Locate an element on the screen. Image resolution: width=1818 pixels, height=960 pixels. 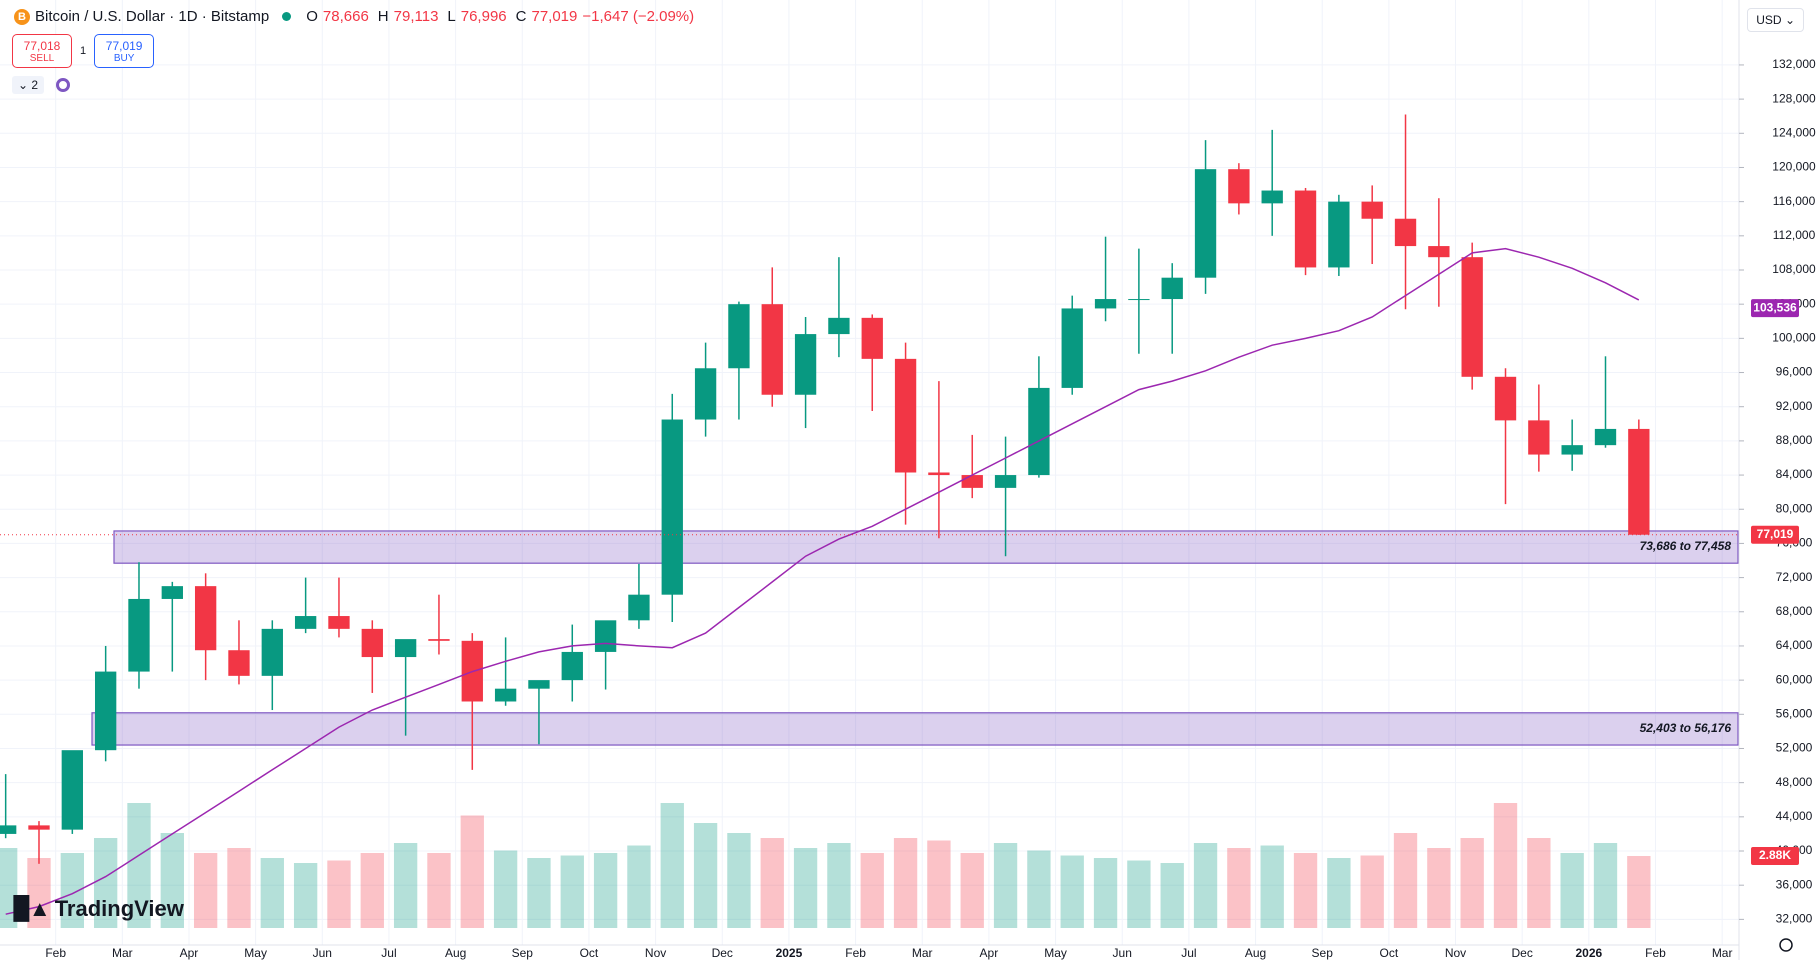
brand: ▉▲ TradingView is located at coordinates (99, 909).